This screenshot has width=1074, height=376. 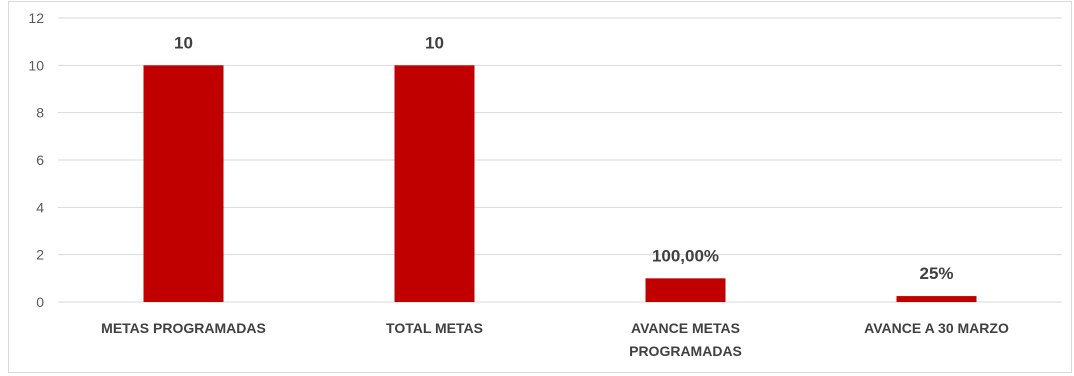 What do you see at coordinates (434, 328) in the screenshot?
I see `x-tick-label: TOTAL METAS` at bounding box center [434, 328].